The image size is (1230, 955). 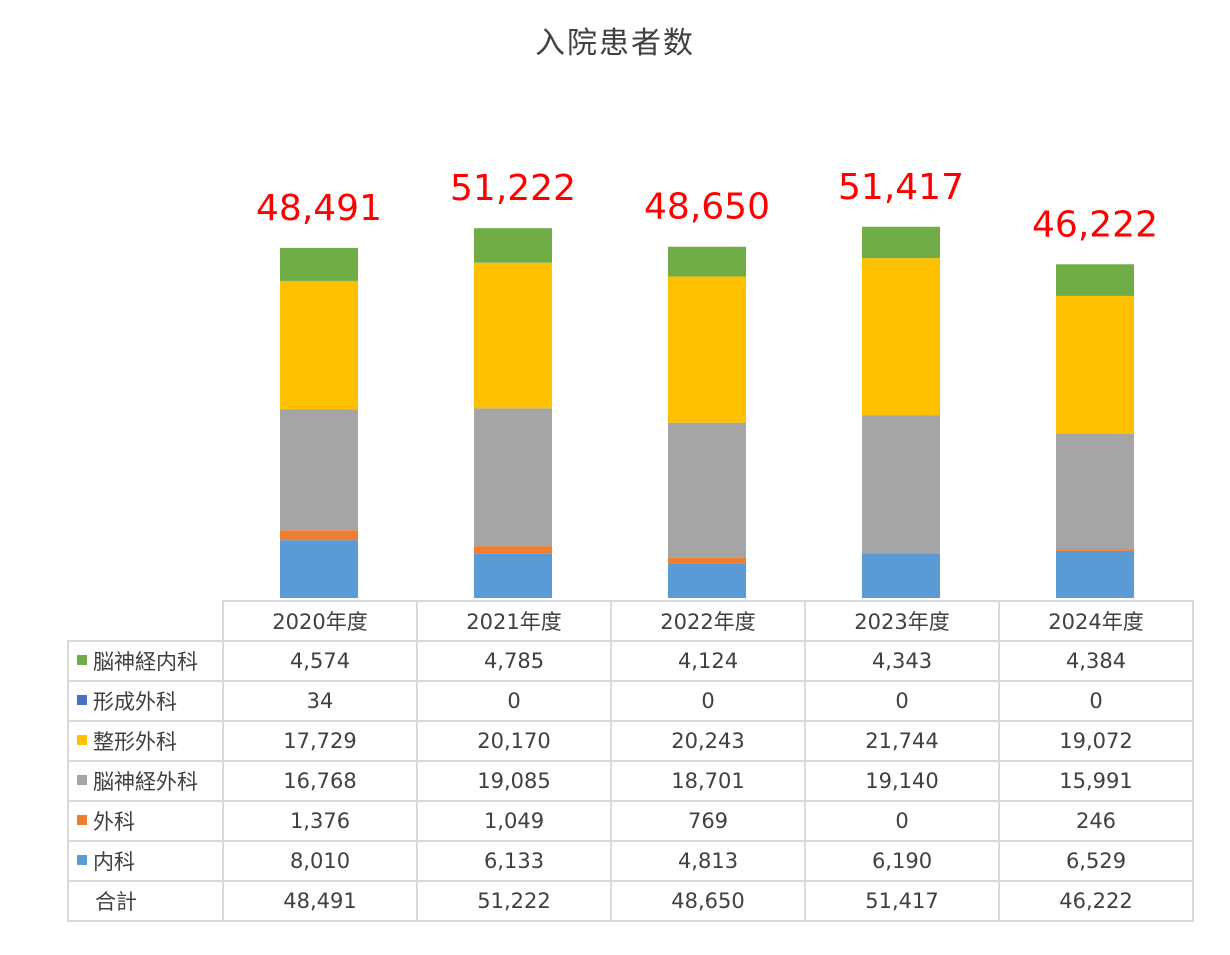 What do you see at coordinates (320, 781) in the screenshot?
I see `table-cell: 16,768` at bounding box center [320, 781].